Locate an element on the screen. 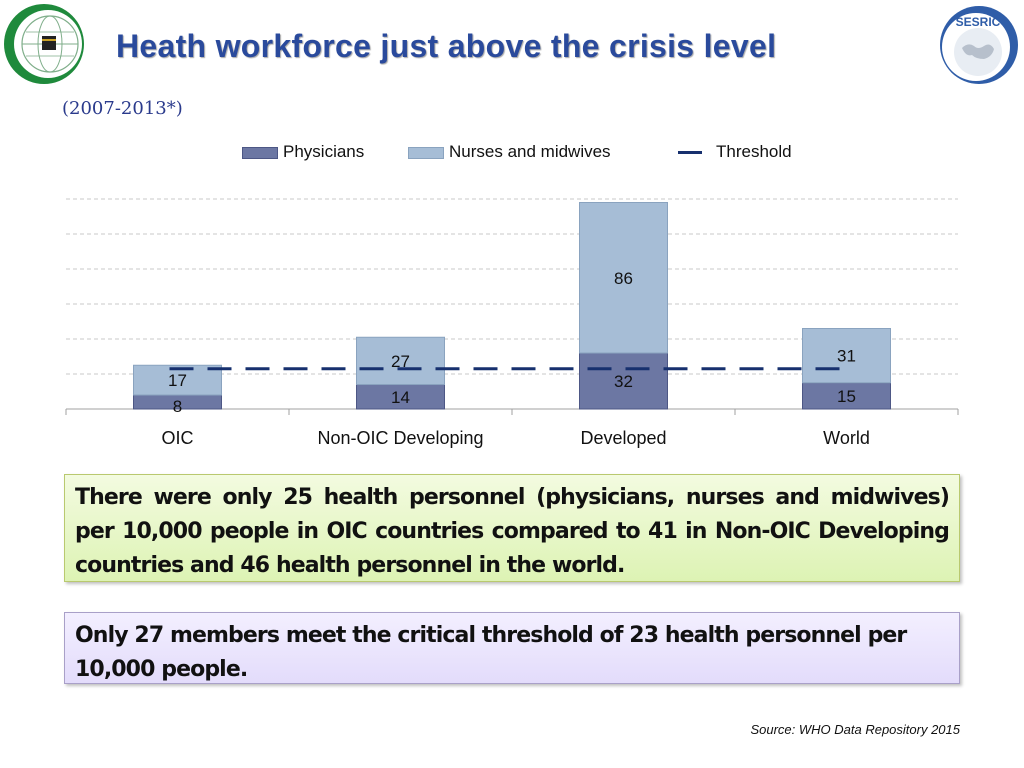 The image size is (1024, 768). legend-label-nurses: Nurses and midwives is located at coordinates (530, 151).